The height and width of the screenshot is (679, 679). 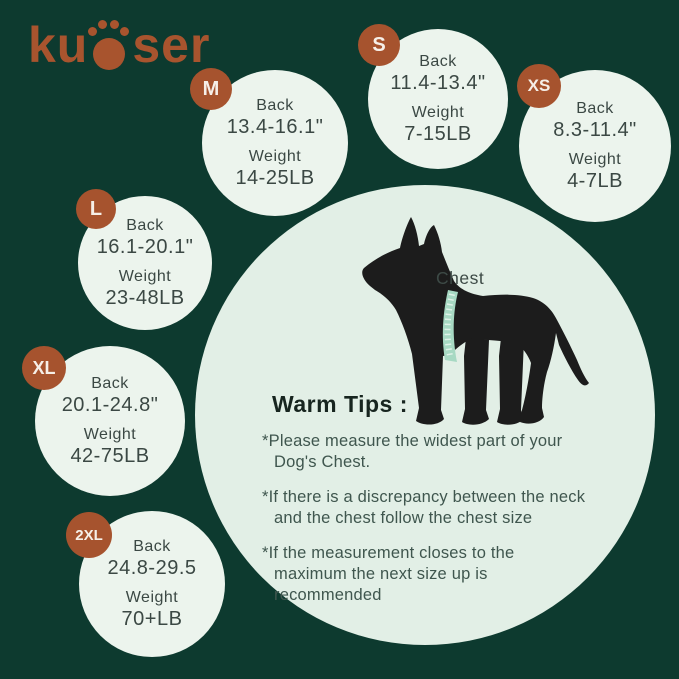 What do you see at coordinates (539, 86) in the screenshot?
I see `size-badge-xs: XS` at bounding box center [539, 86].